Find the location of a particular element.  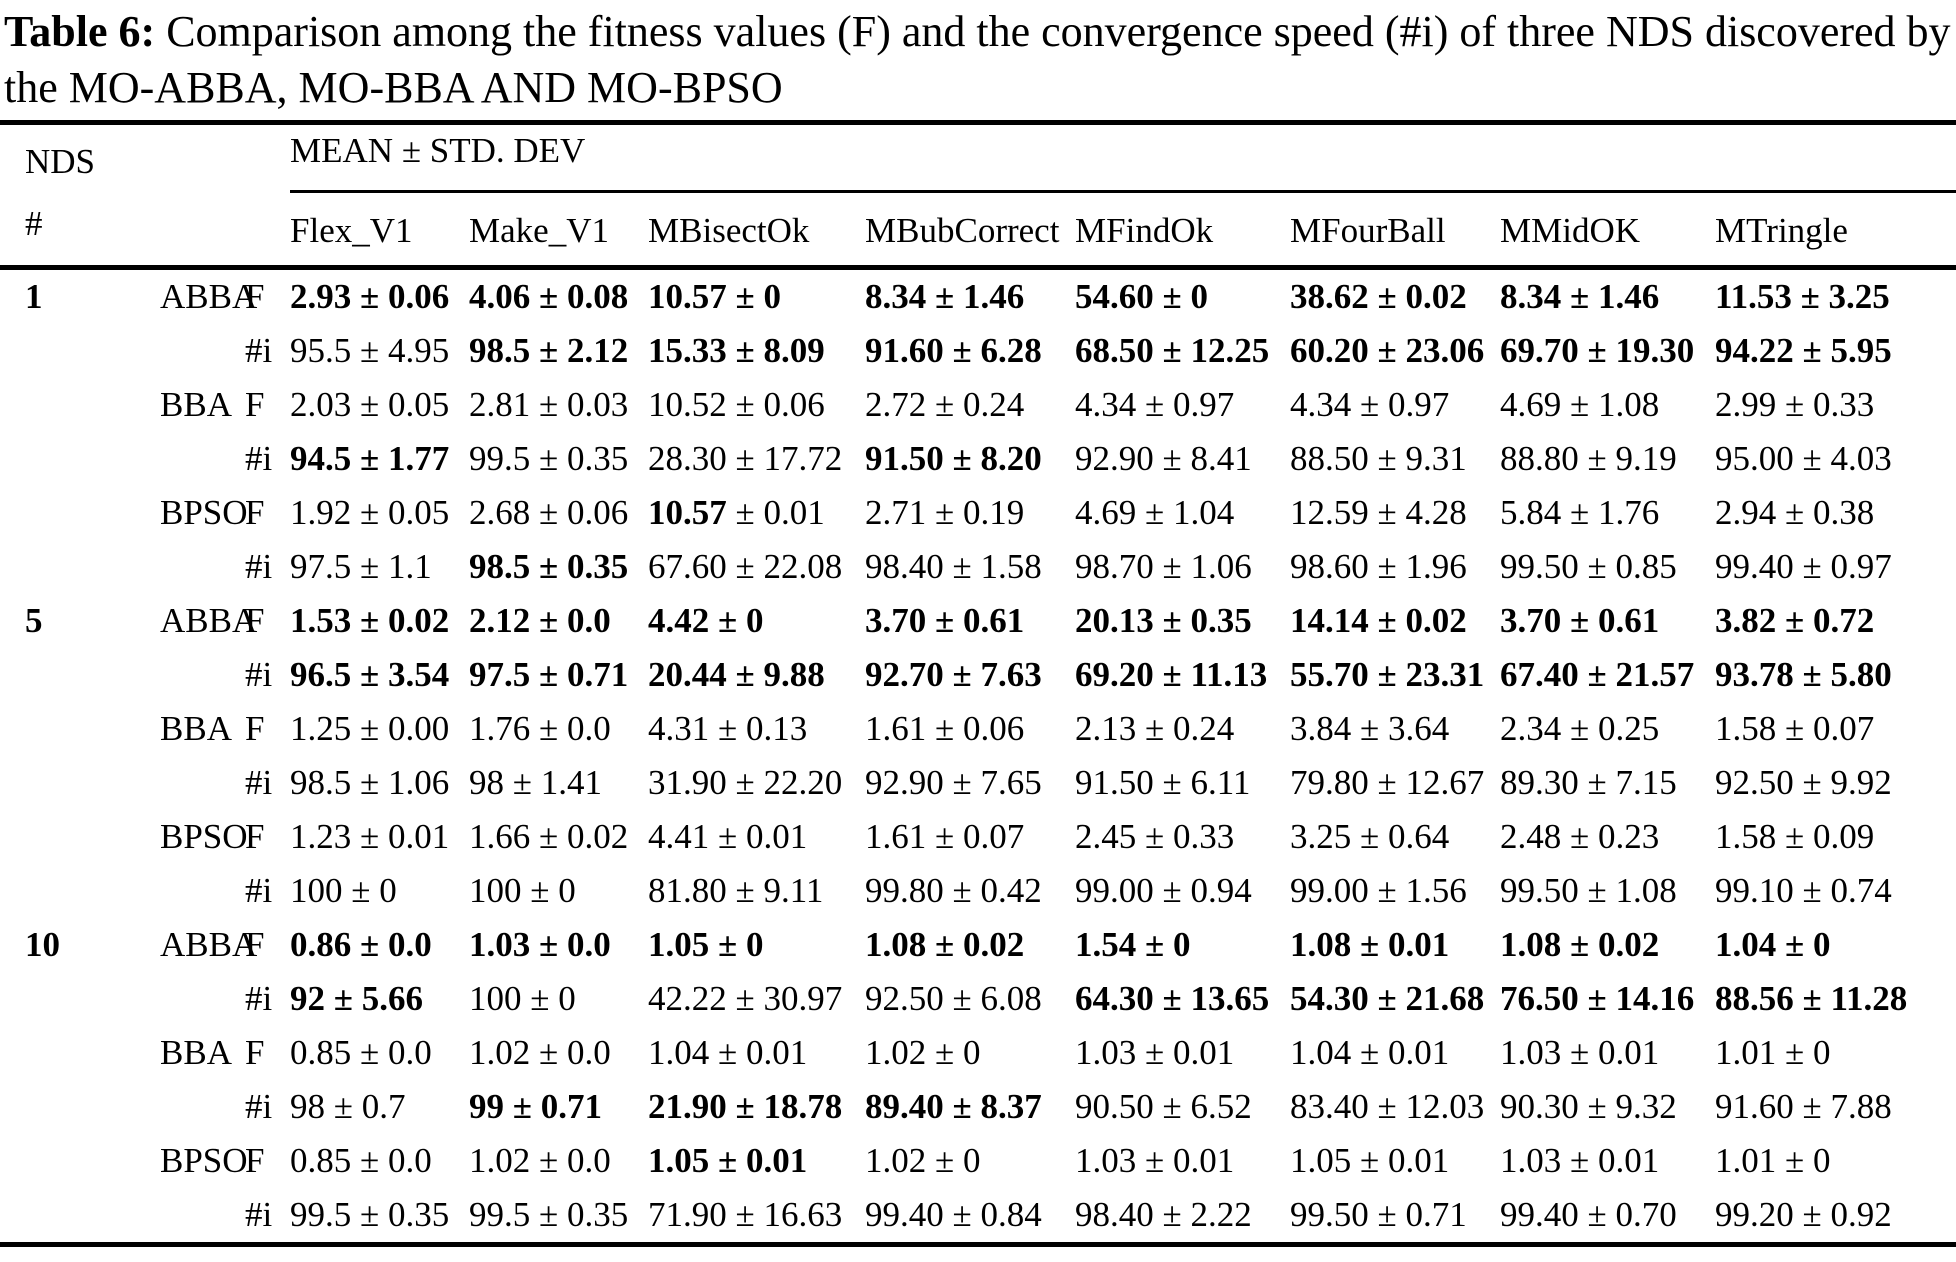

value-cell: 99.80 ± 0.42 is located at coordinates (953, 890).